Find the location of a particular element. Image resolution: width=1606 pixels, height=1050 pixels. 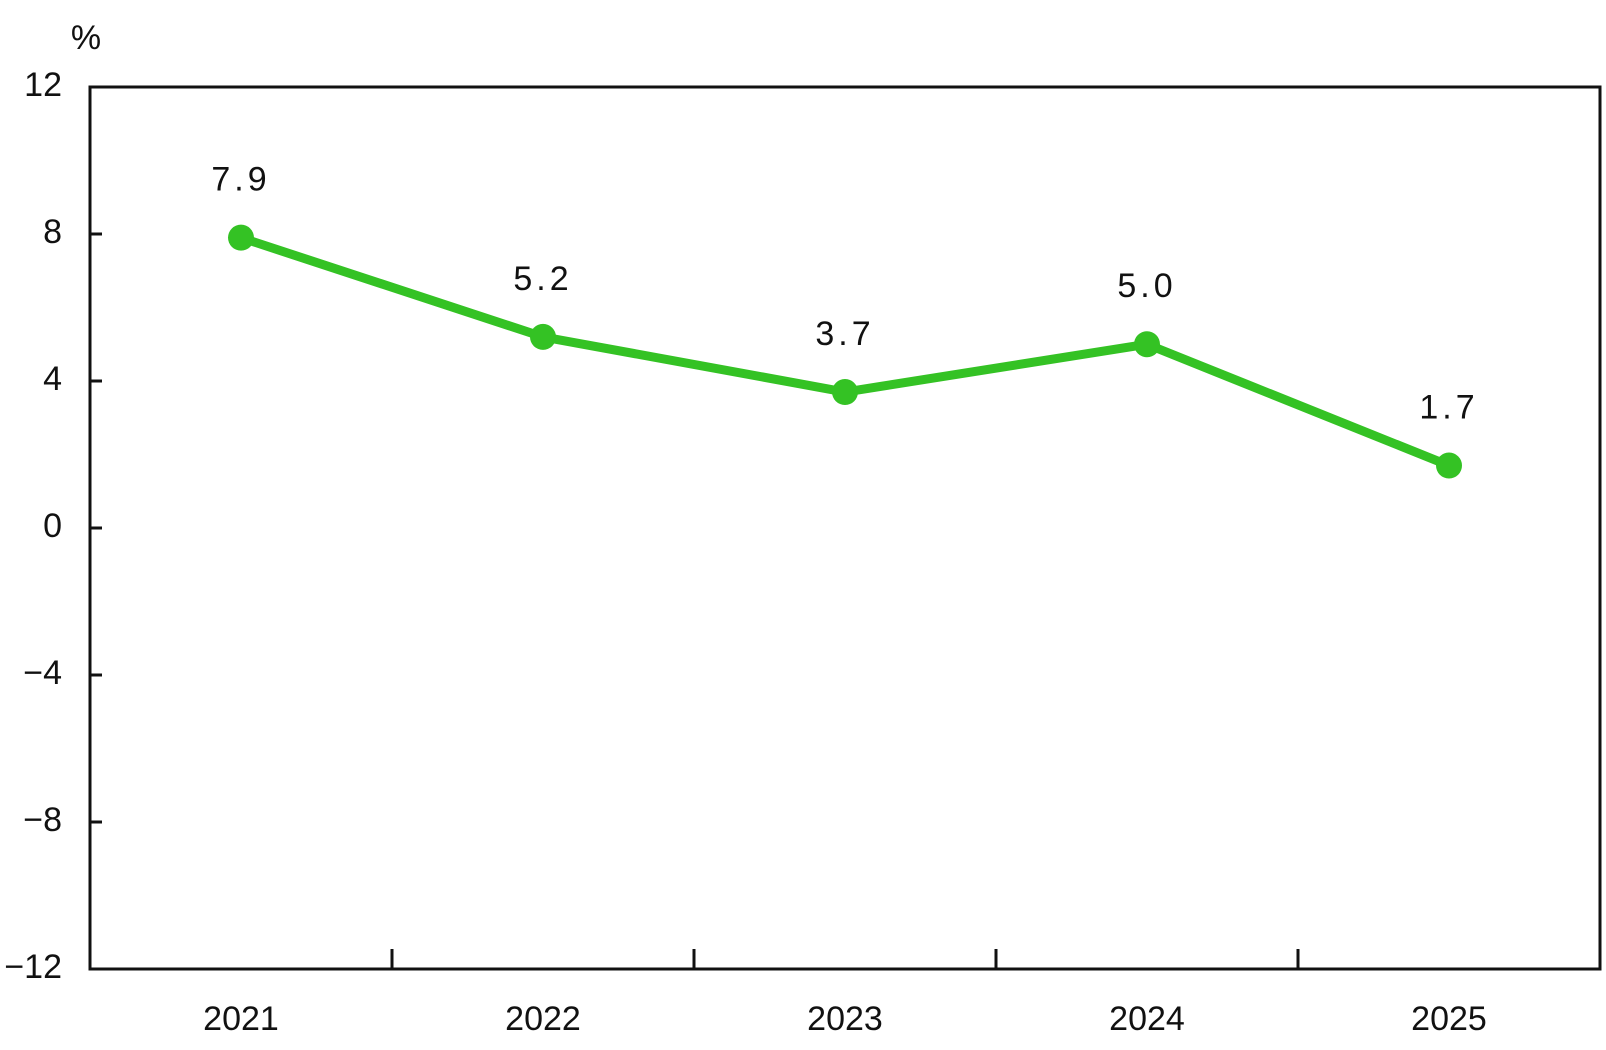

y-tick-label: 12 is located at coordinates (43, 85).